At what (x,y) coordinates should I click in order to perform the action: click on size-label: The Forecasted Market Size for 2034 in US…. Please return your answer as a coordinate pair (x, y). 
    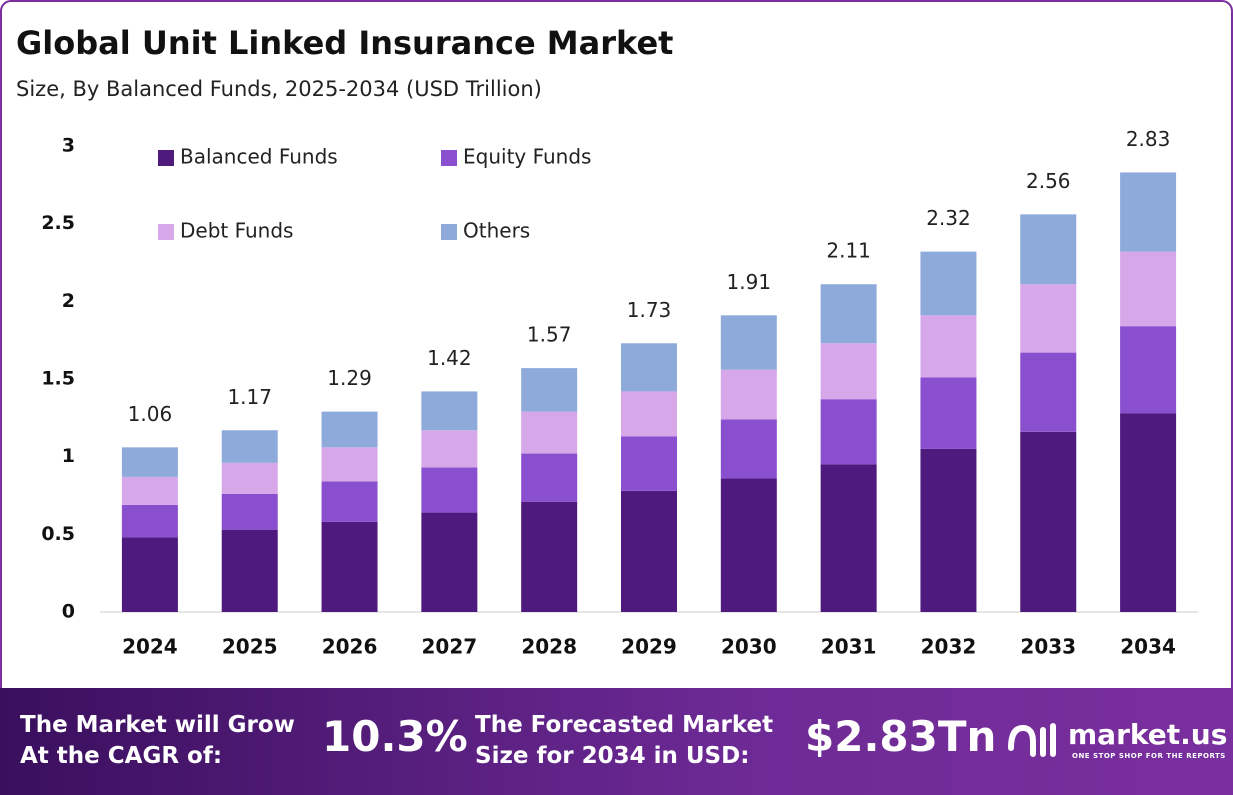
    Looking at the image, I should click on (624, 741).